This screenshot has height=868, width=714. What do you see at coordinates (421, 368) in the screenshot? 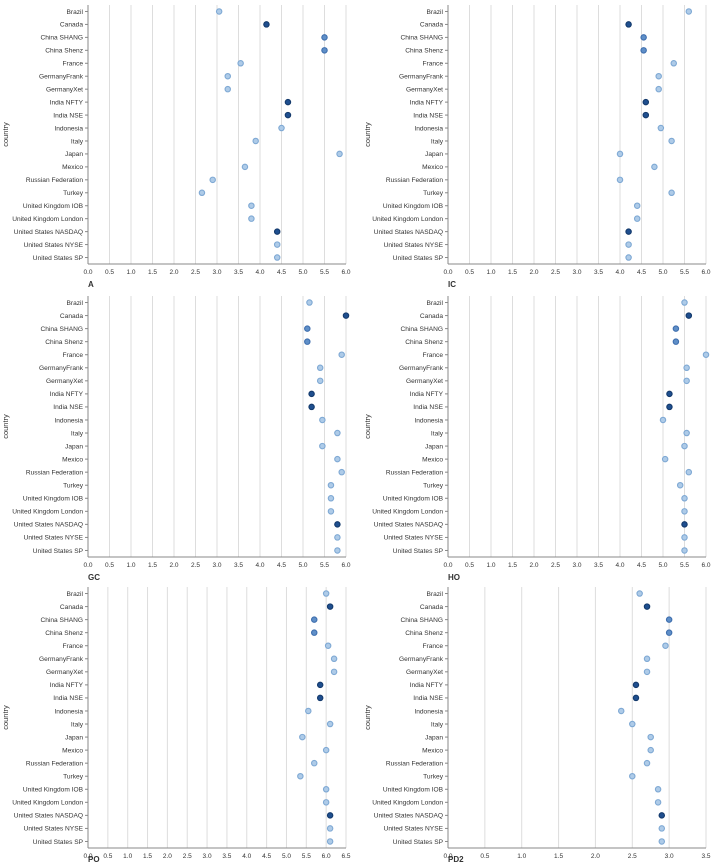
I see `y-tick-label: GermanyFrank` at bounding box center [421, 368].